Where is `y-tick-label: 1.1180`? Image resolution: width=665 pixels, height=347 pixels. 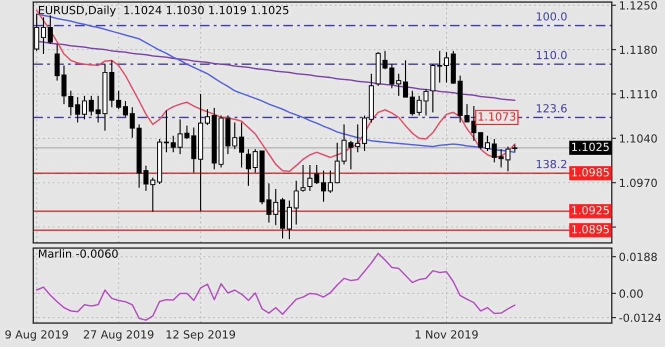 y-tick-label: 1.1180 is located at coordinates (638, 50).